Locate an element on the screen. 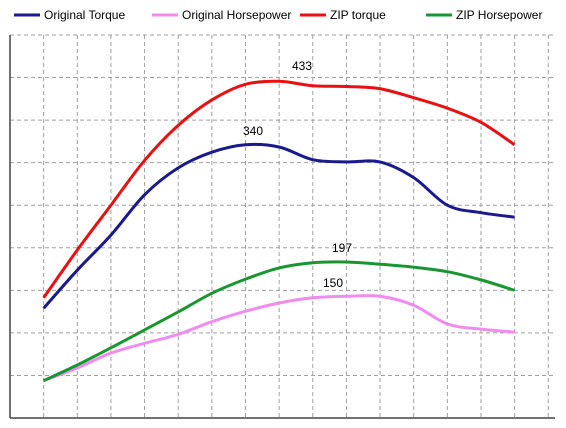 This screenshot has width=566, height=428. legend-label: Original Horsepower is located at coordinates (236, 15).